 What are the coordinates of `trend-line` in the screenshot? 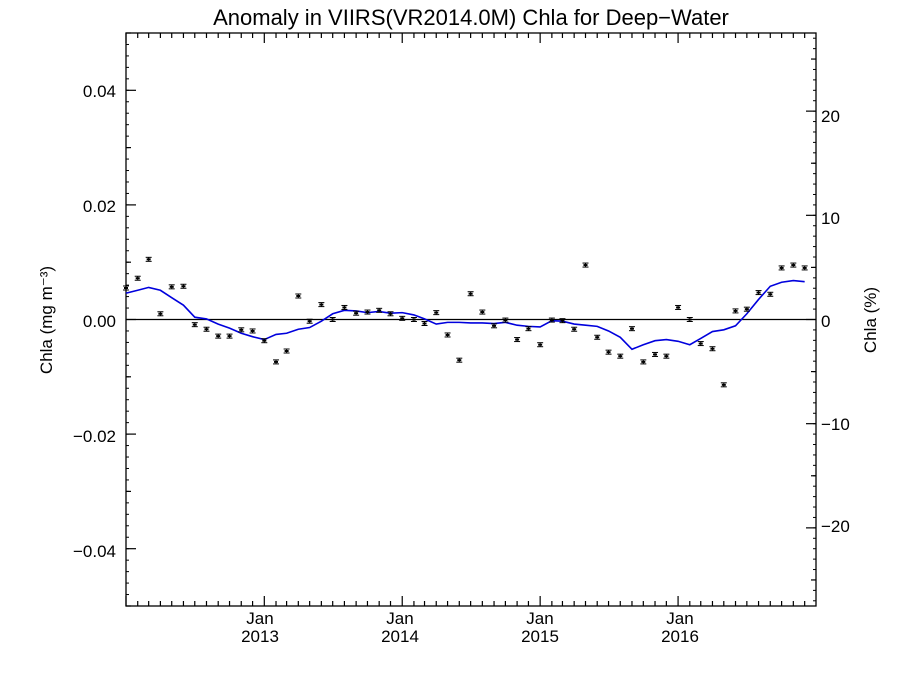 It's located at (465, 315).